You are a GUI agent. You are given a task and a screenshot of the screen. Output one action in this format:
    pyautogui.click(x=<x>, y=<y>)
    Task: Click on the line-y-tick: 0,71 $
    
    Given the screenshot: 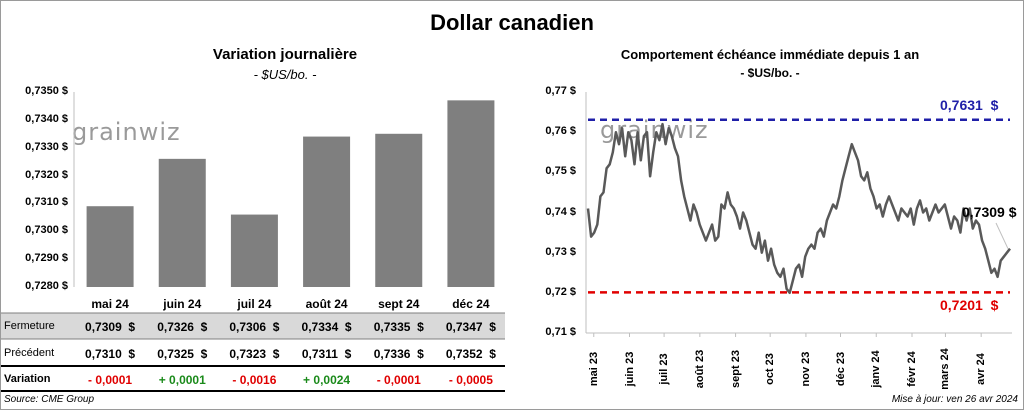 What is the action you would take?
    pyautogui.click(x=560, y=332)
    